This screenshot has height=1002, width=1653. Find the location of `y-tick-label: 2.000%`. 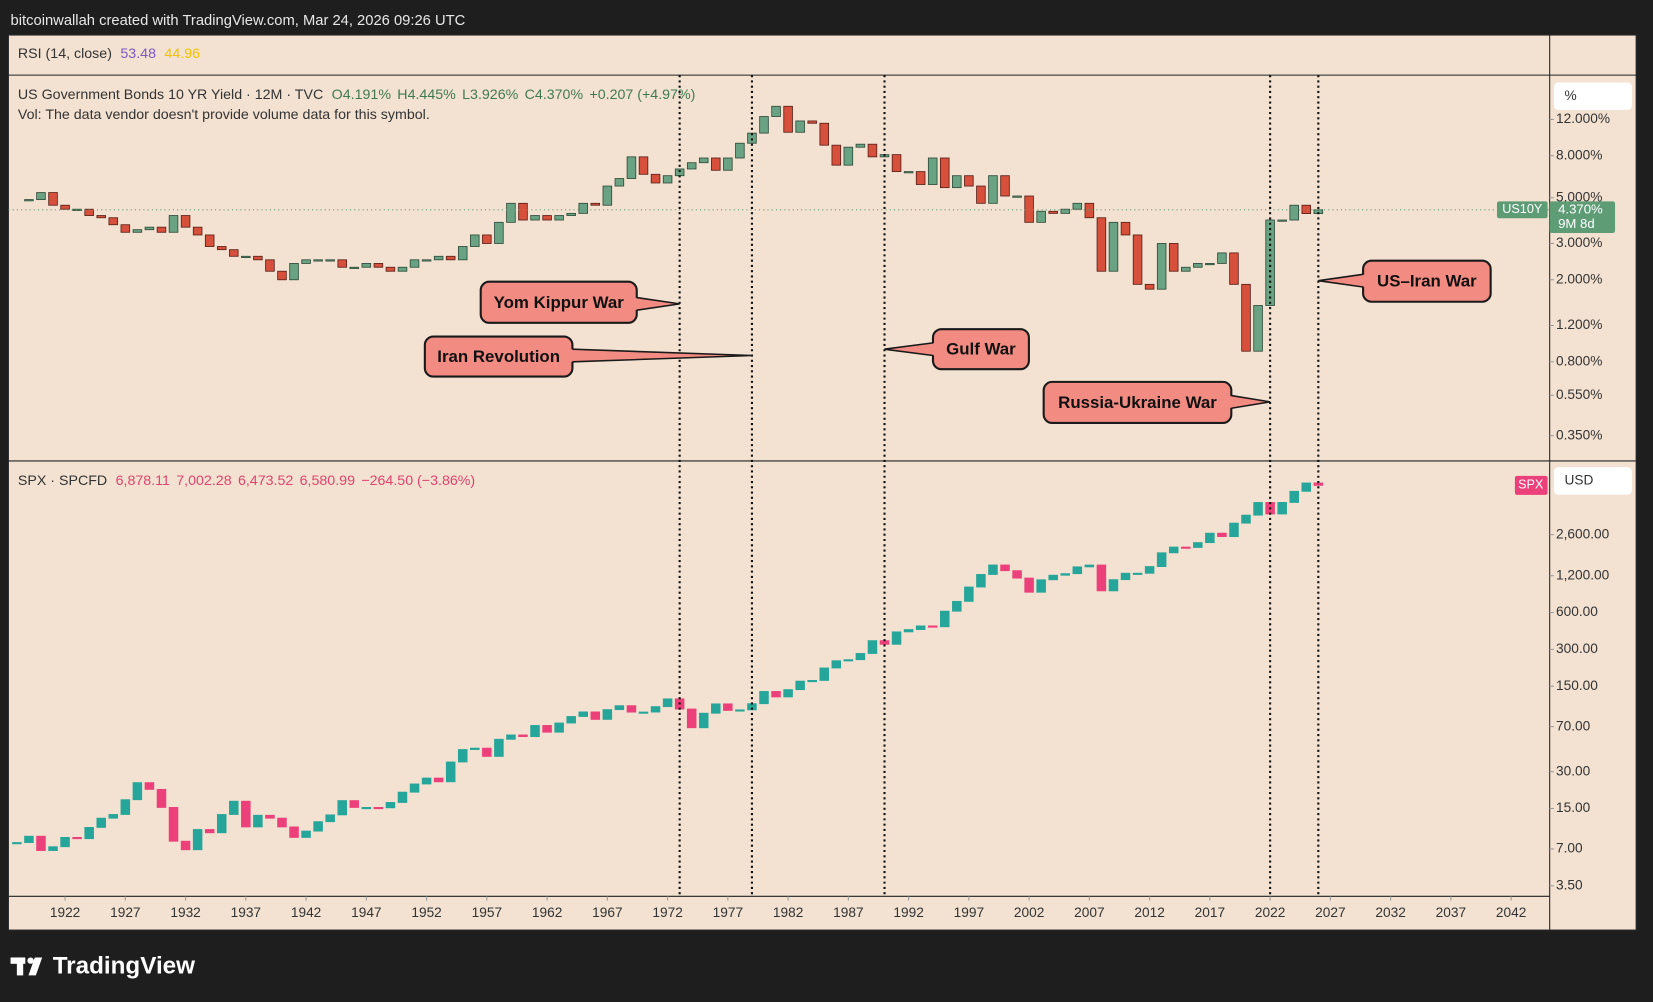

y-tick-label: 2.000% is located at coordinates (1579, 278).